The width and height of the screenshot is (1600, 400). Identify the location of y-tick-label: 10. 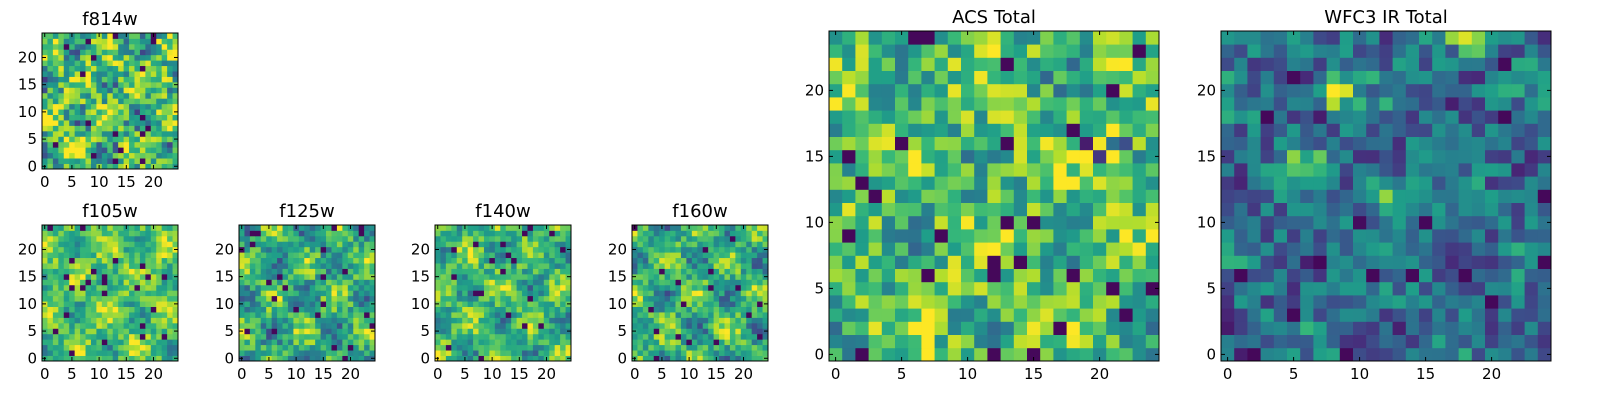
(27, 112).